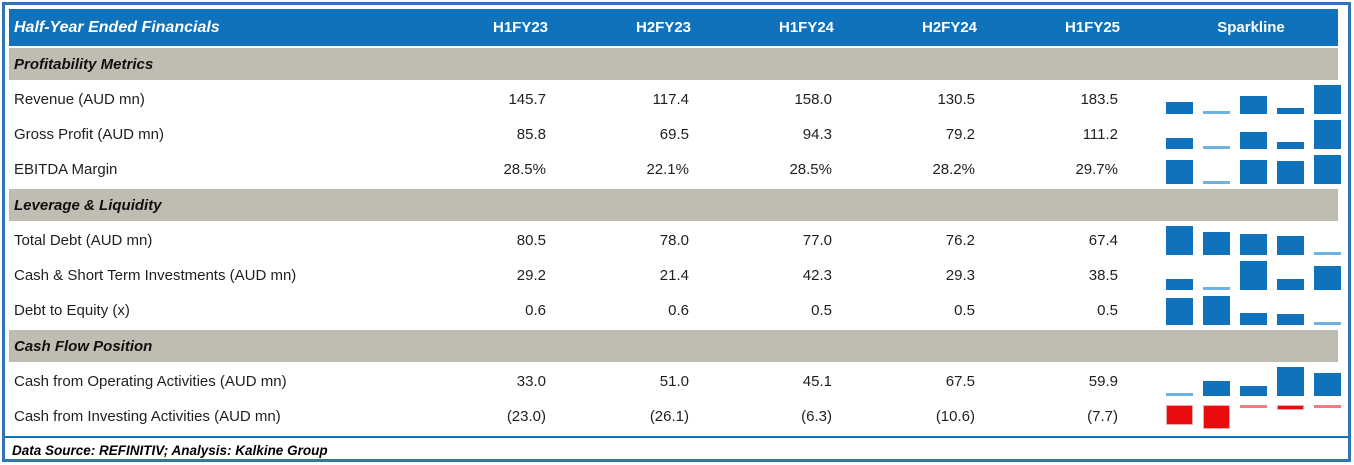  I want to click on metric-value: 78.0, so click(674, 240).